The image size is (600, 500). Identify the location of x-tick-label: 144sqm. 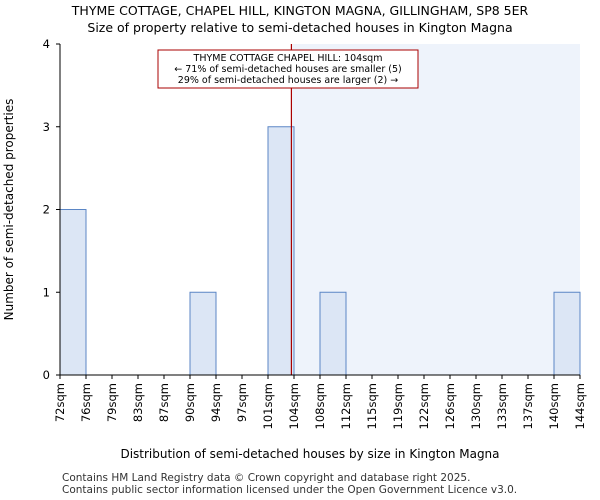
(580, 406).